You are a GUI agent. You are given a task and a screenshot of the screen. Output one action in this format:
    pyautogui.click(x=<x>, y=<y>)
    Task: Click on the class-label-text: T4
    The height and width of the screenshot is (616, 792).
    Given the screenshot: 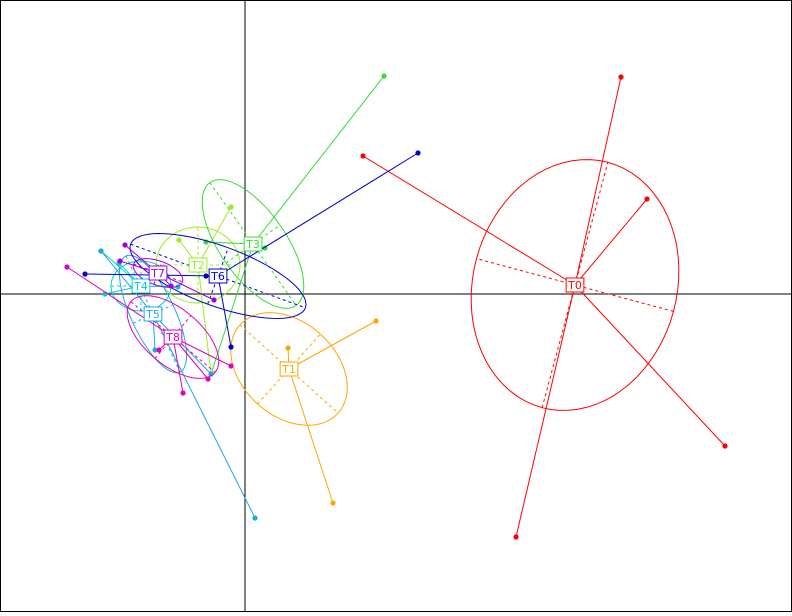 What is the action you would take?
    pyautogui.click(x=140, y=286)
    